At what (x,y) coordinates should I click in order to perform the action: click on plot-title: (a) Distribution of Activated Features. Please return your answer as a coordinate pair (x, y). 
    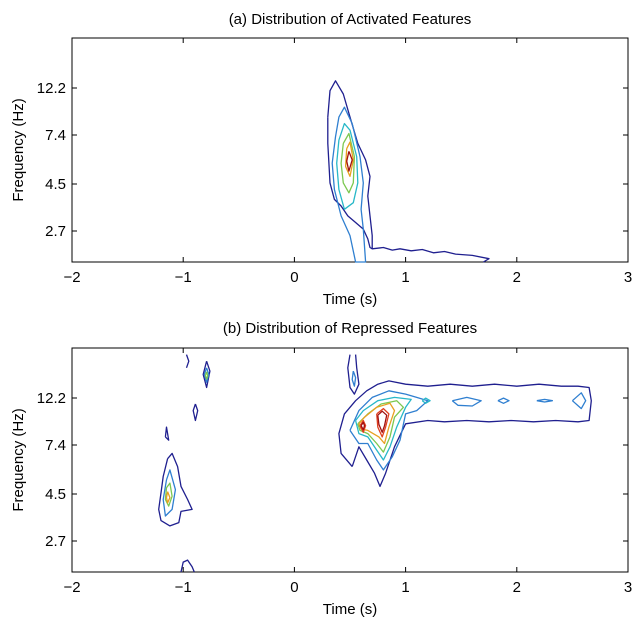
    Looking at the image, I should click on (350, 19).